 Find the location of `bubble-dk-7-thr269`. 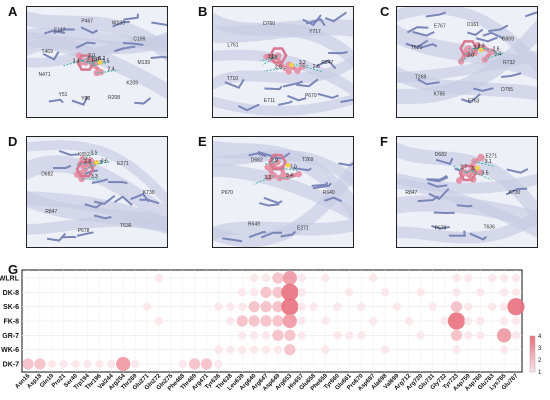

bubble-dk-7-thr269 is located at coordinates (135, 364).